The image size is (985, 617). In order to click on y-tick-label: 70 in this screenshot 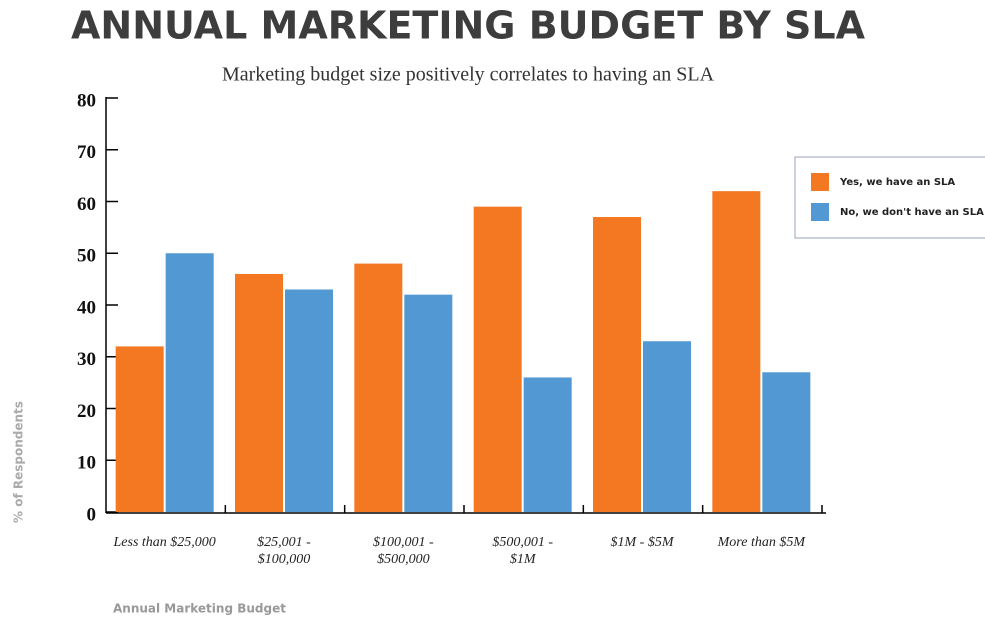, I will do `click(86, 152)`.